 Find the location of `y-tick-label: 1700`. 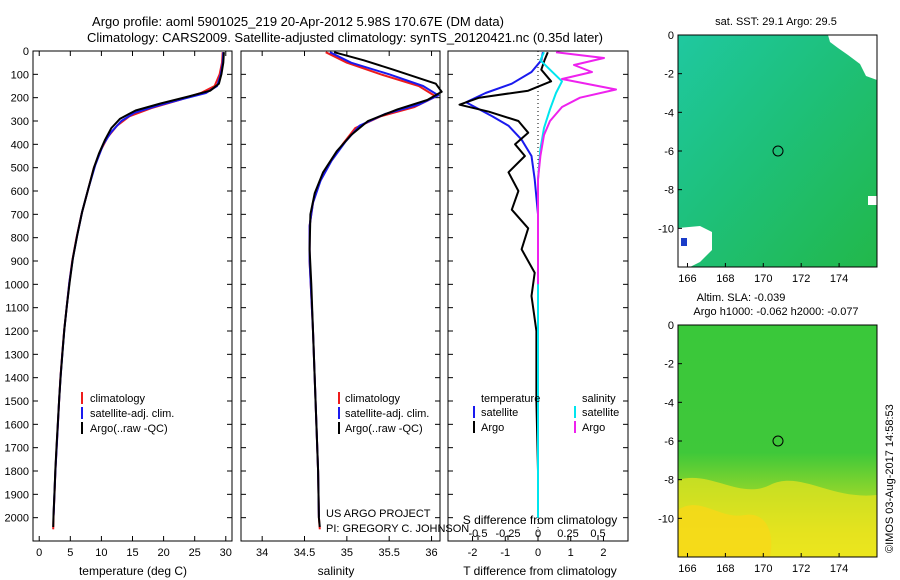

y-tick-label: 1700 is located at coordinates (17, 449).